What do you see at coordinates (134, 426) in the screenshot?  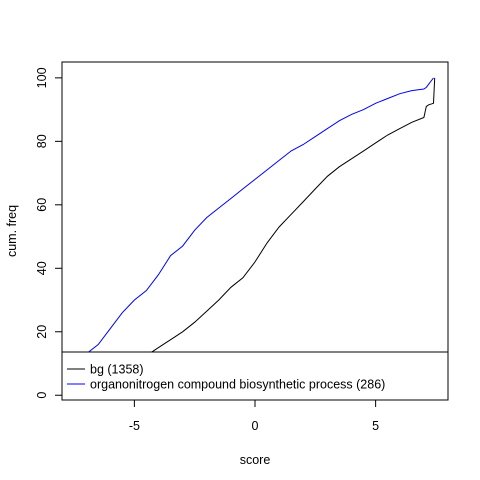 I see `x-tick-label: -5` at bounding box center [134, 426].